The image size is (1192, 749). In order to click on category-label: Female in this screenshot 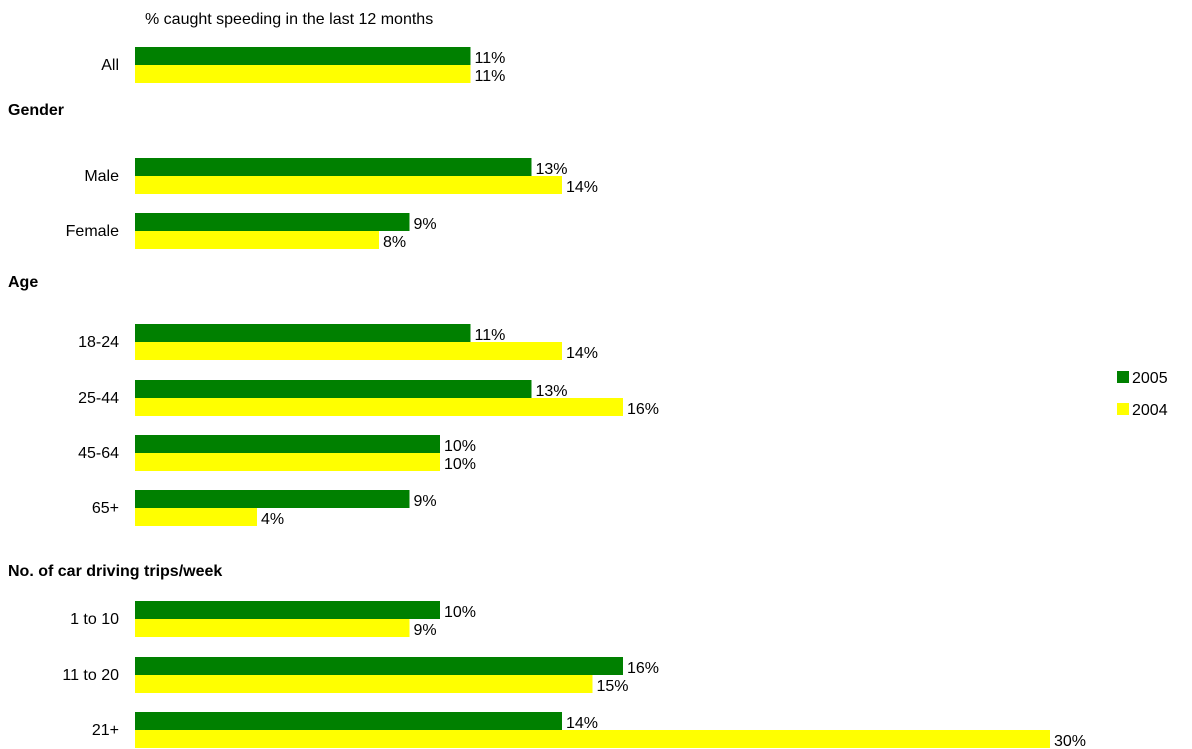, I will do `click(92, 231)`.